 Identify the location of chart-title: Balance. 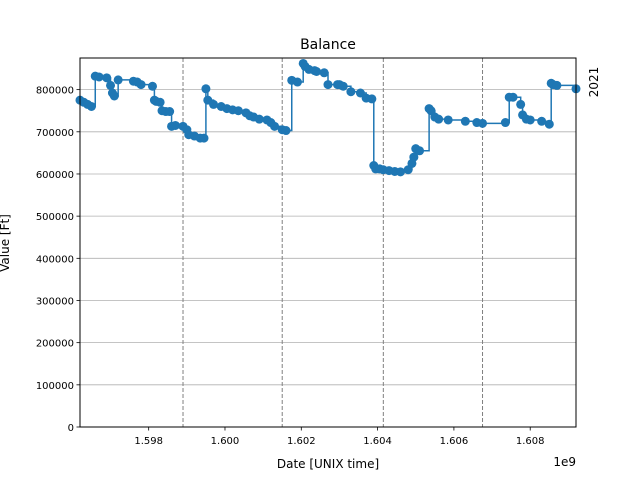
(328, 45).